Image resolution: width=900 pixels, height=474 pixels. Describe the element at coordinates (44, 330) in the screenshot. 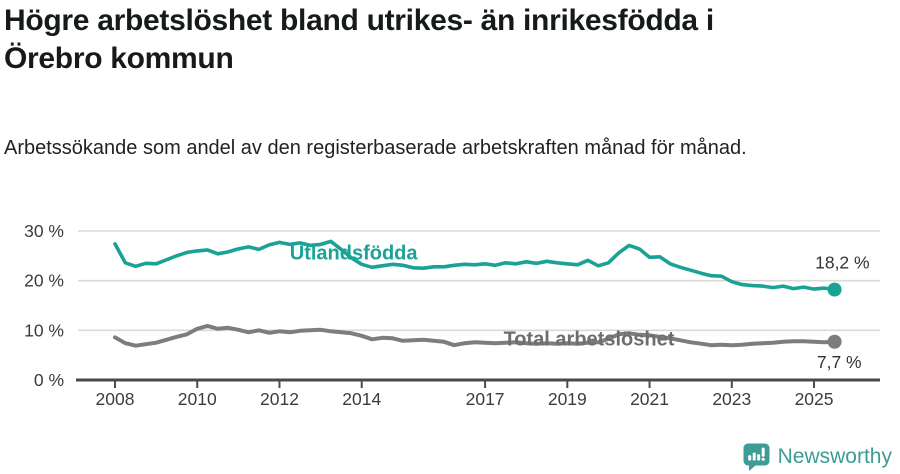

I see `y-tick-label-10: 10 %` at that location.